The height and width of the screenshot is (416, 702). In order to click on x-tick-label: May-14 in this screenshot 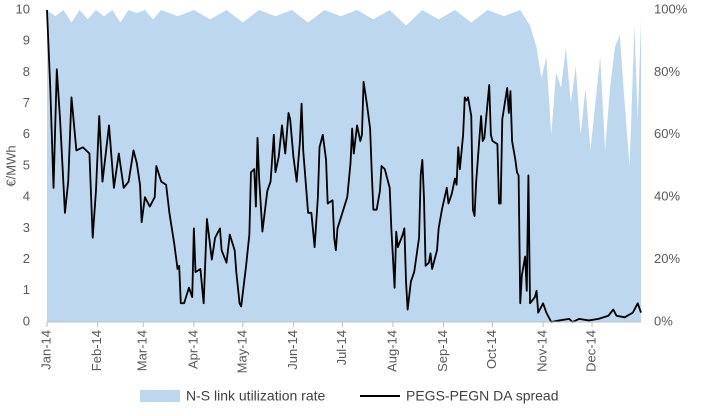, I will do `click(241, 351)`.